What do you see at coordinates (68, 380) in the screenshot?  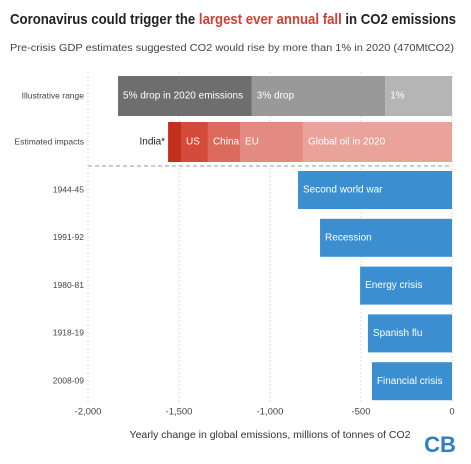 I see `y-tick-label: 2008-09` at bounding box center [68, 380].